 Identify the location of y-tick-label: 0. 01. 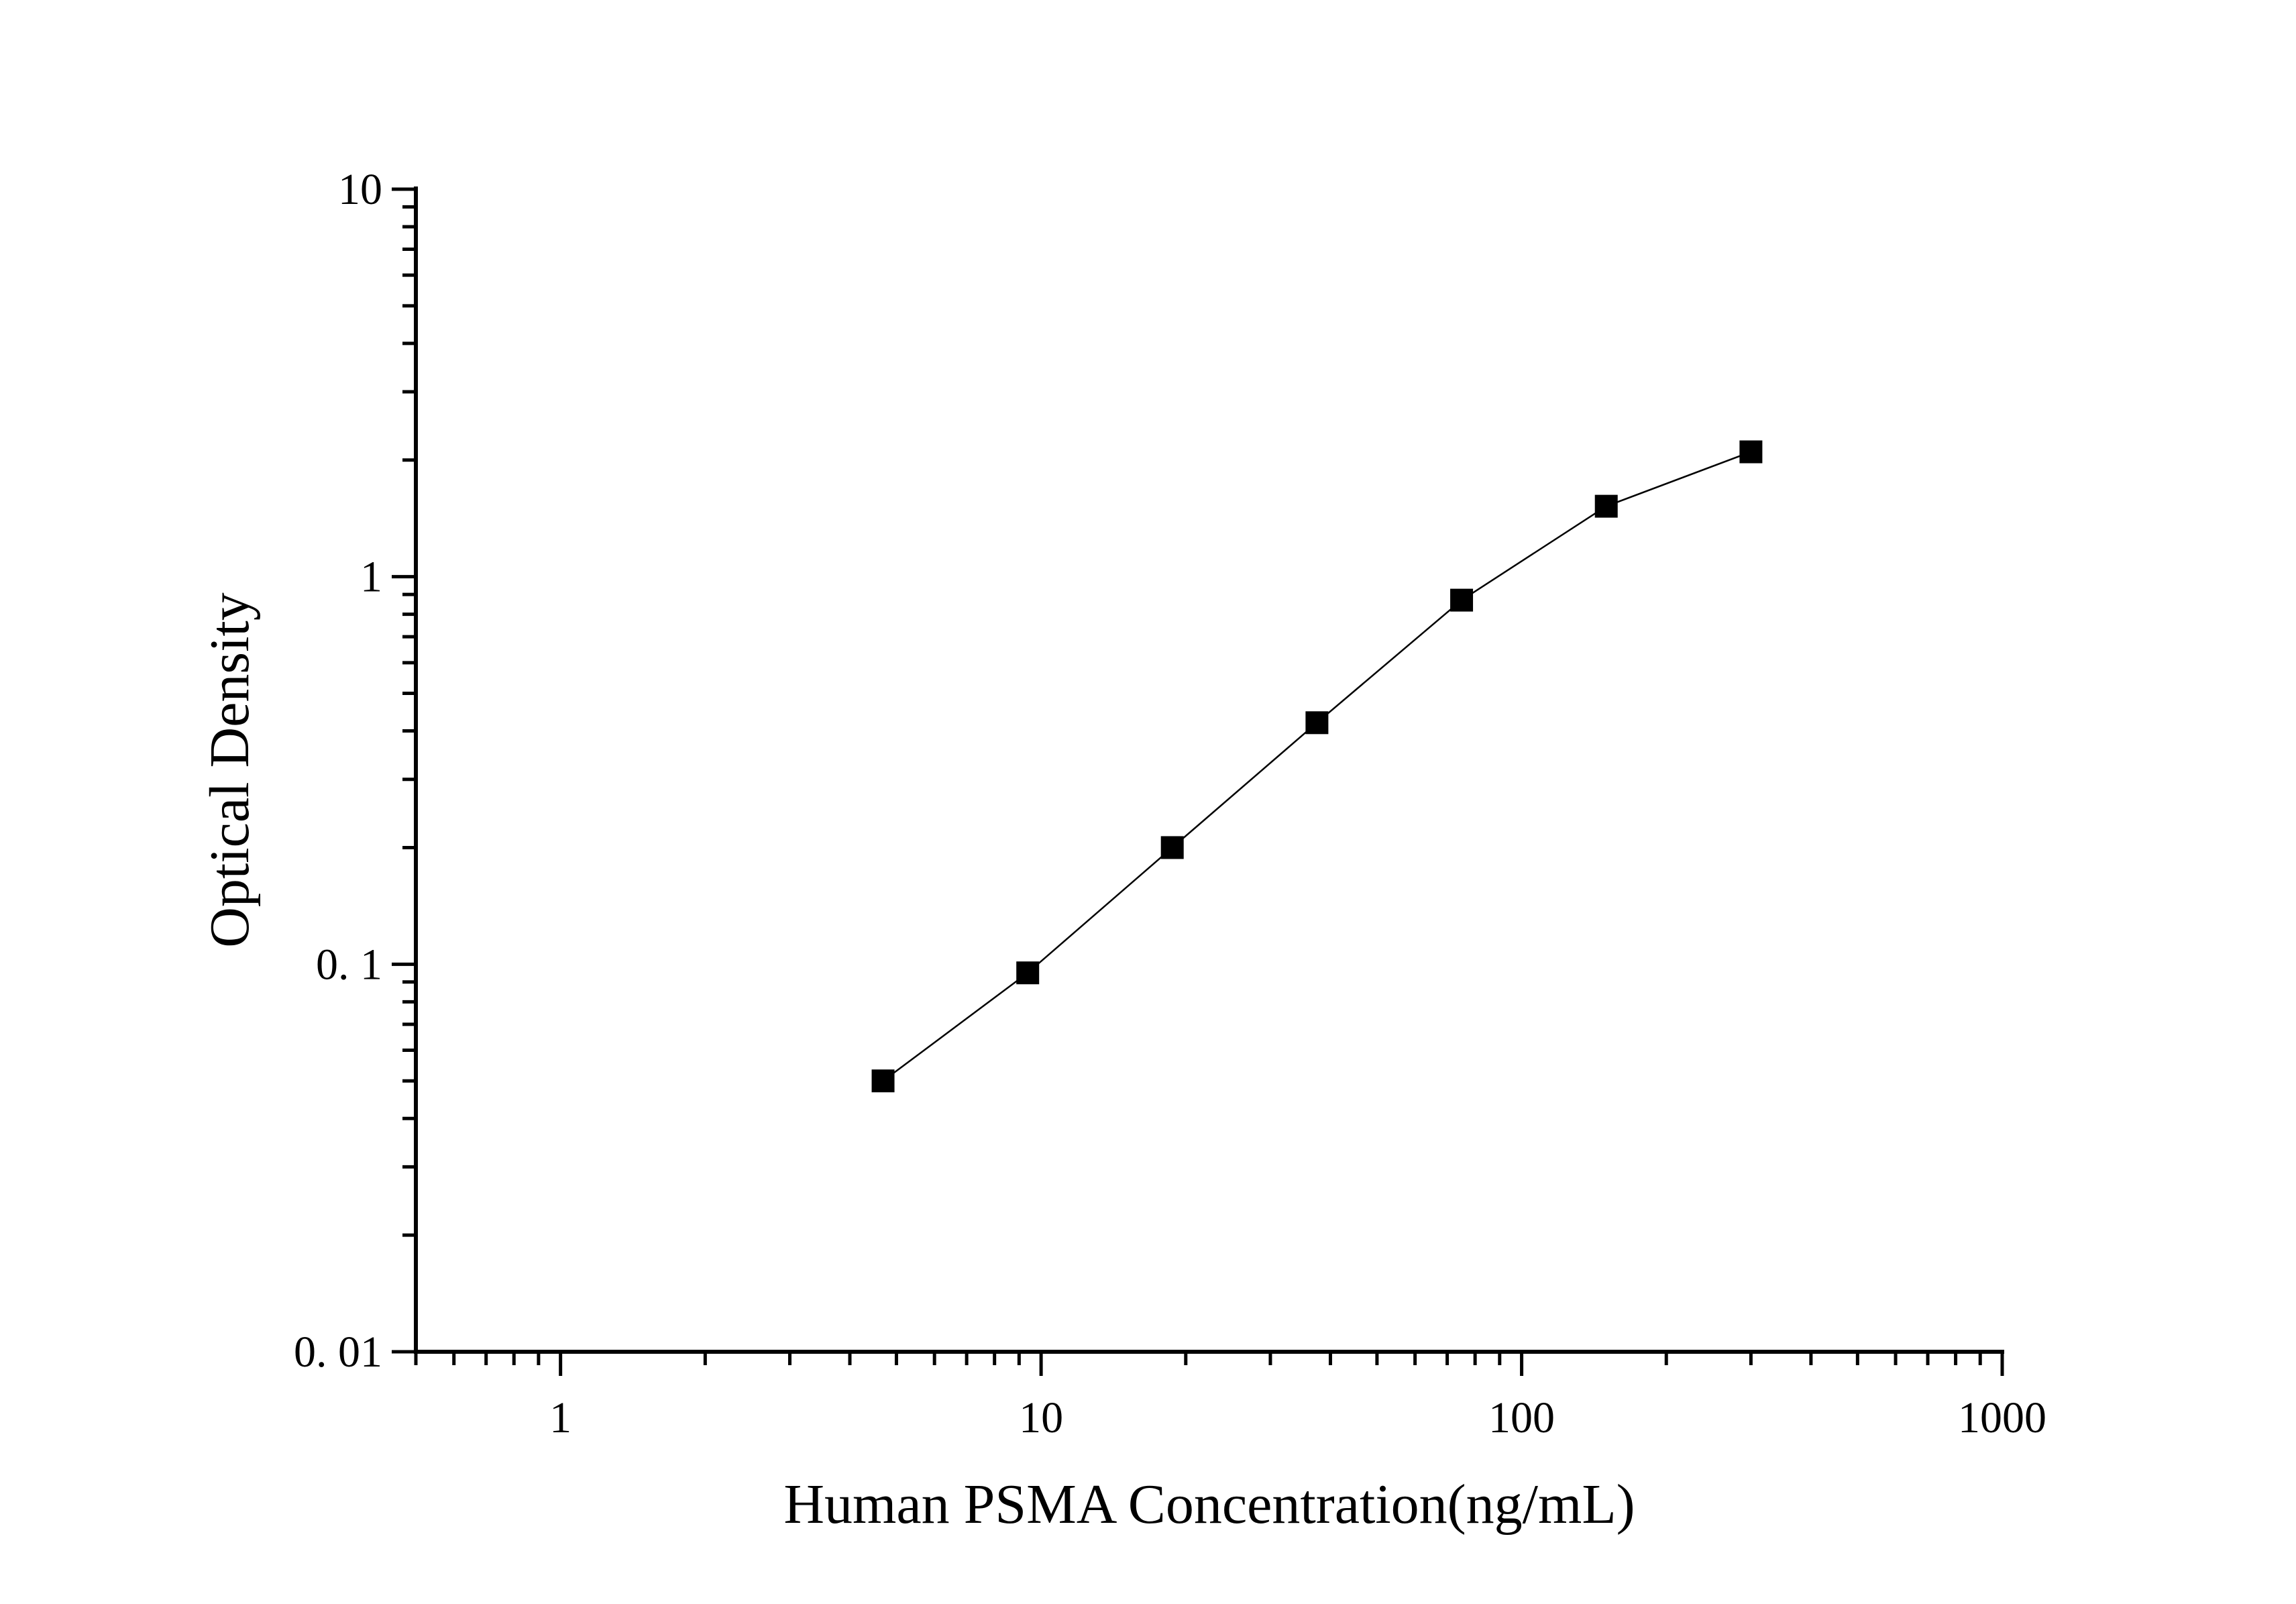
(338, 1352).